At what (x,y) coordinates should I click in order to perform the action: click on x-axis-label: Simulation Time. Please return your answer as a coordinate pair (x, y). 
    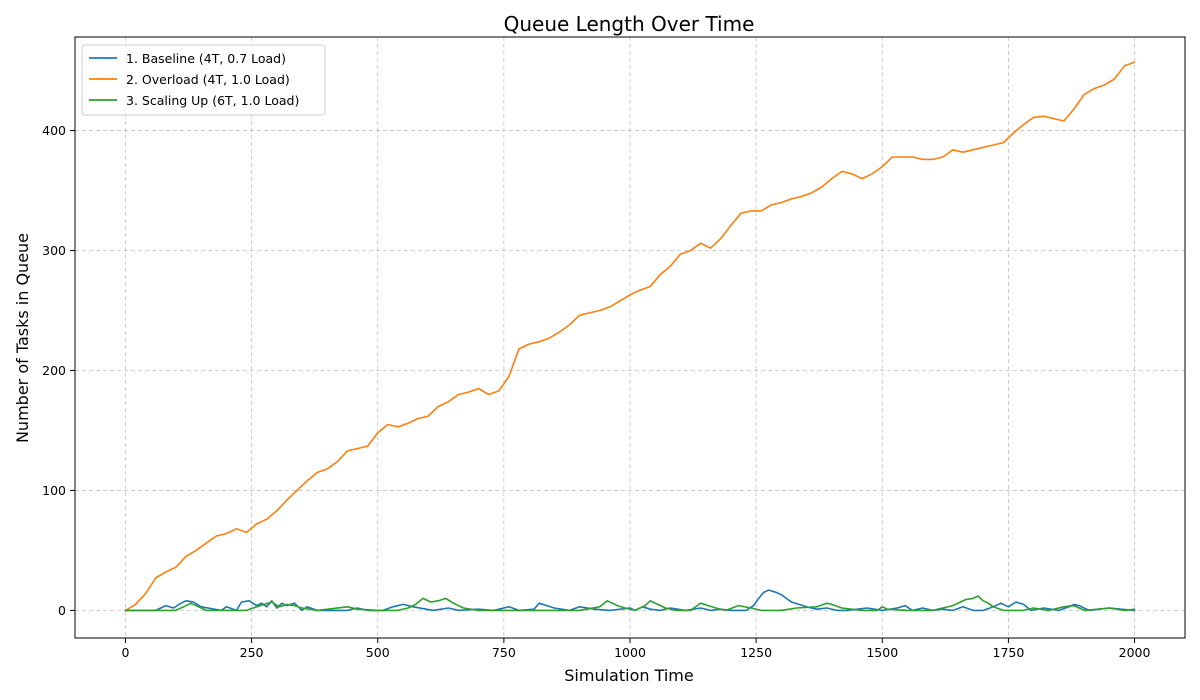
    Looking at the image, I should click on (628, 675).